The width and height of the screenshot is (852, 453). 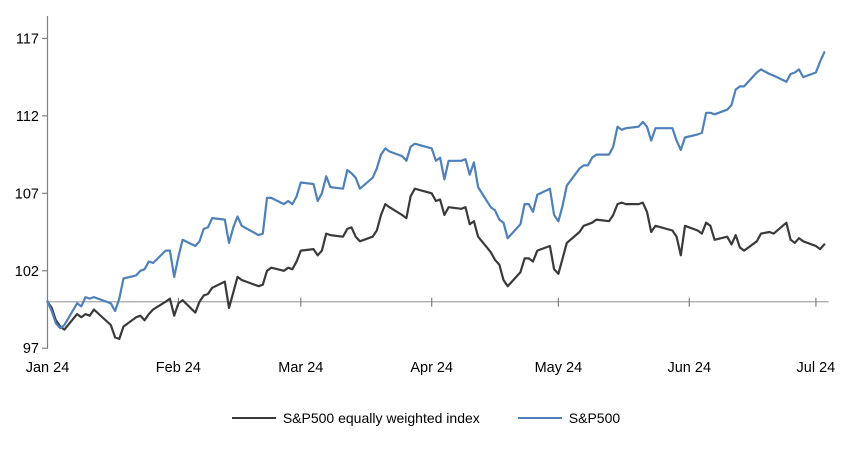 What do you see at coordinates (300, 368) in the screenshot?
I see `x-axis-label-mar-24: Mar 24` at bounding box center [300, 368].